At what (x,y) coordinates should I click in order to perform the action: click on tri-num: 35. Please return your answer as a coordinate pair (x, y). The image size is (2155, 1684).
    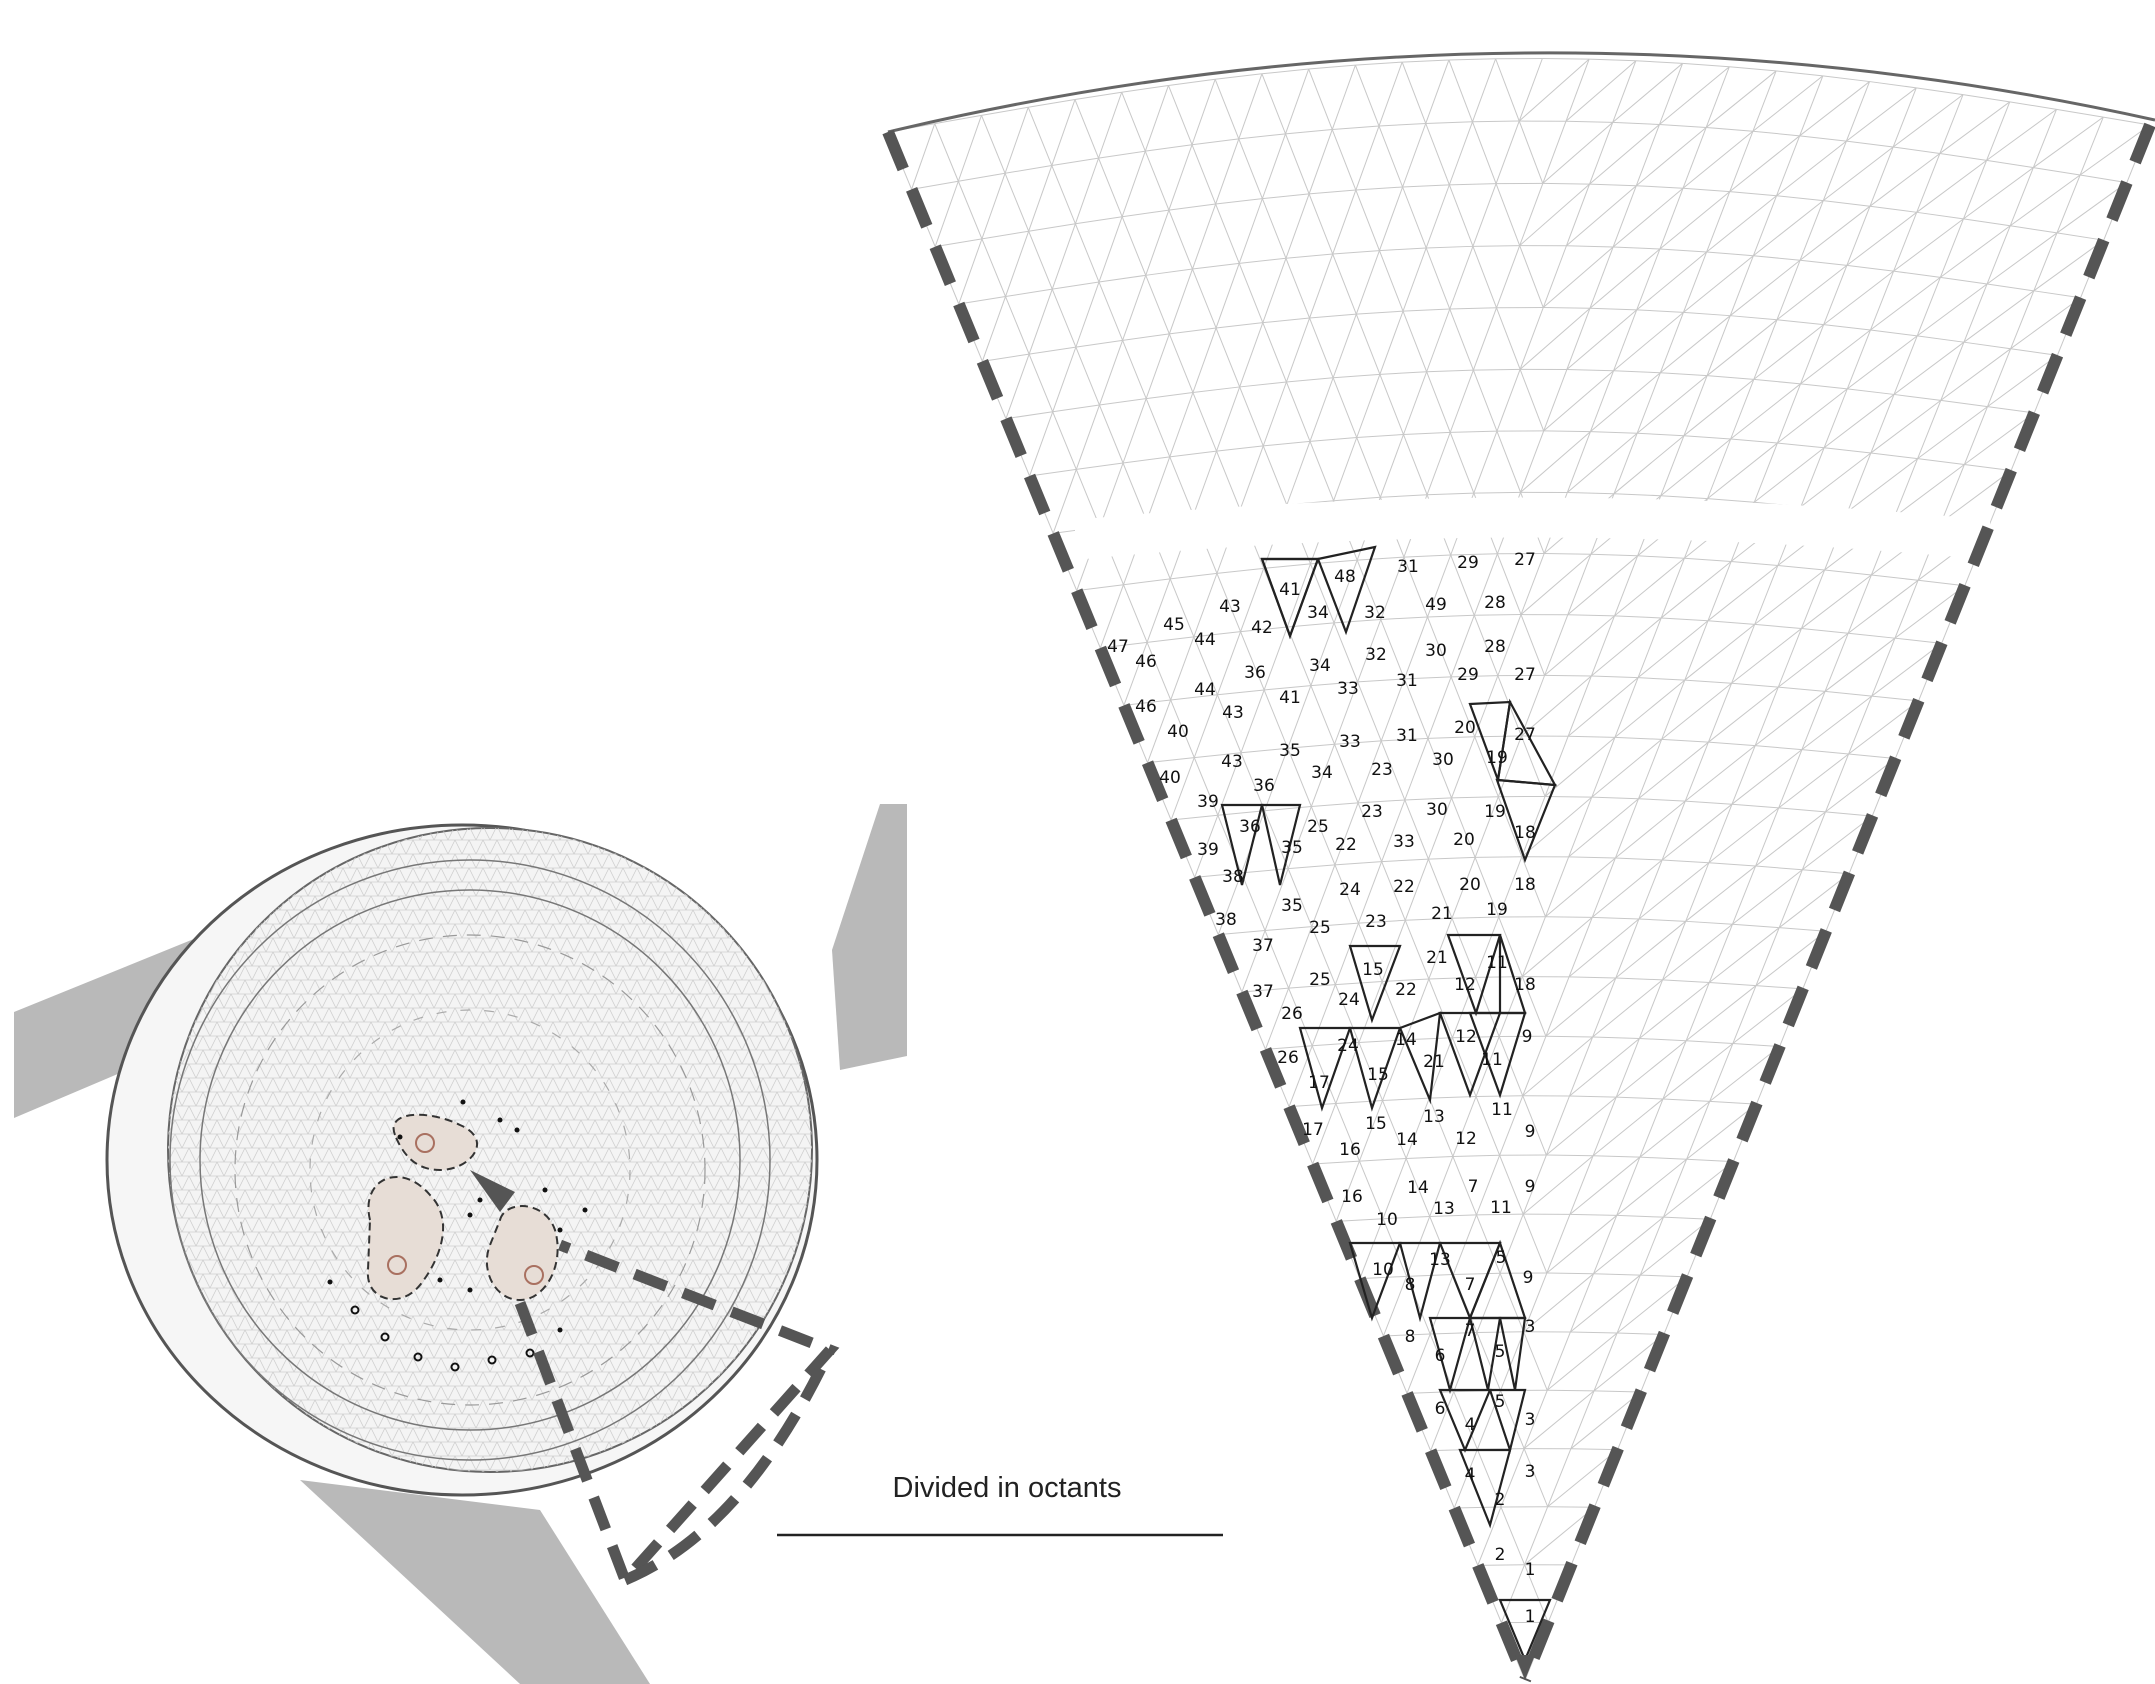
    Looking at the image, I should click on (1292, 906).